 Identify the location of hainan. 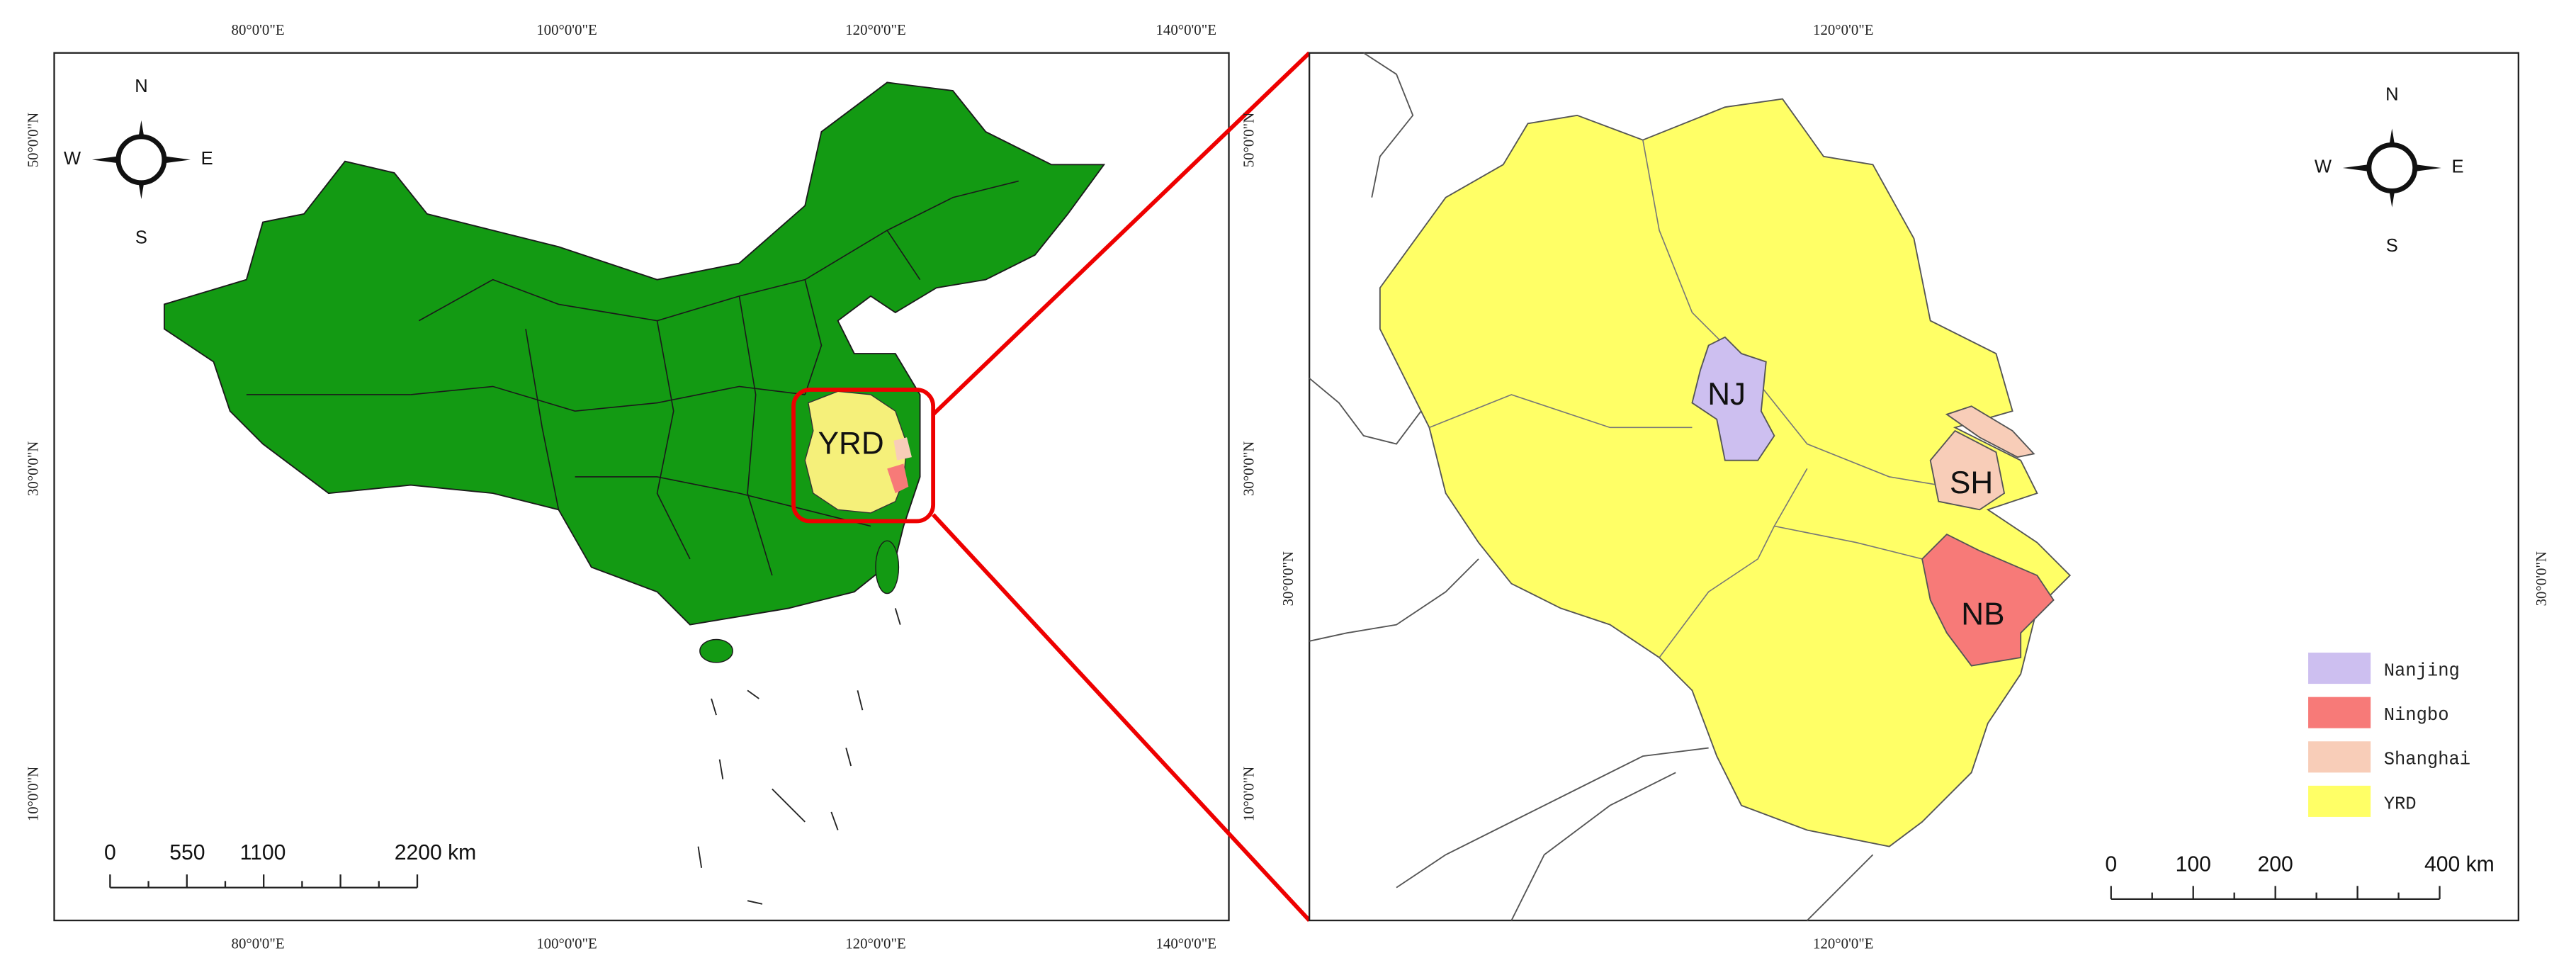
(716, 650).